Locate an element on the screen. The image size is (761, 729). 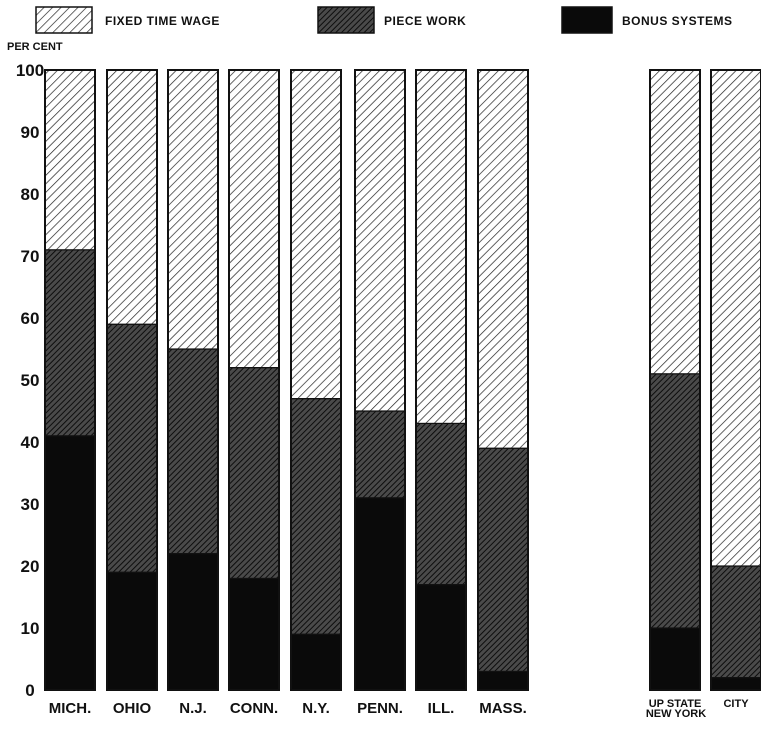
legend-label-piece: PIECE WORK is located at coordinates (425, 21).